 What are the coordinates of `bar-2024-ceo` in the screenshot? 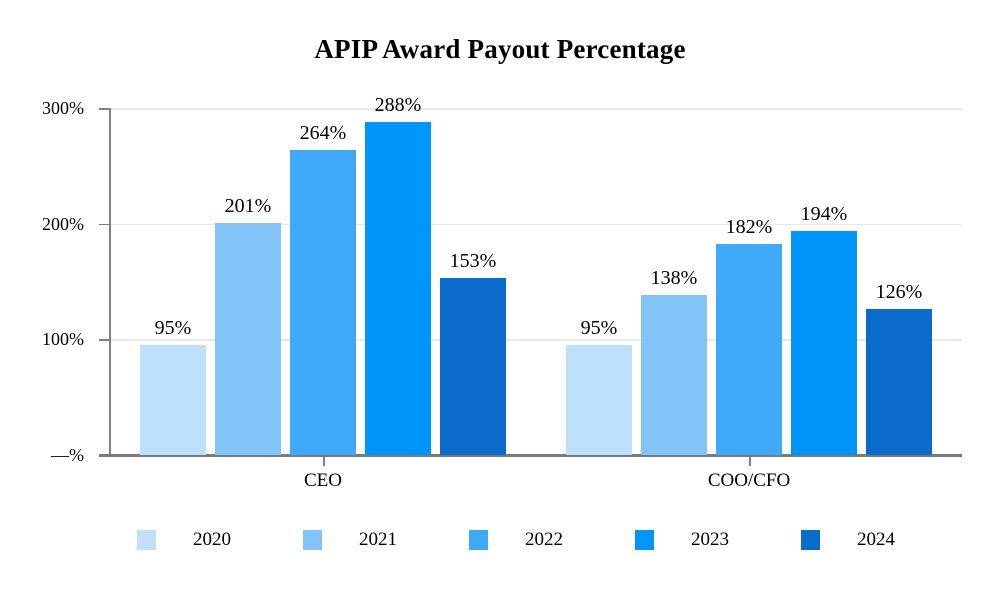 It's located at (473, 366).